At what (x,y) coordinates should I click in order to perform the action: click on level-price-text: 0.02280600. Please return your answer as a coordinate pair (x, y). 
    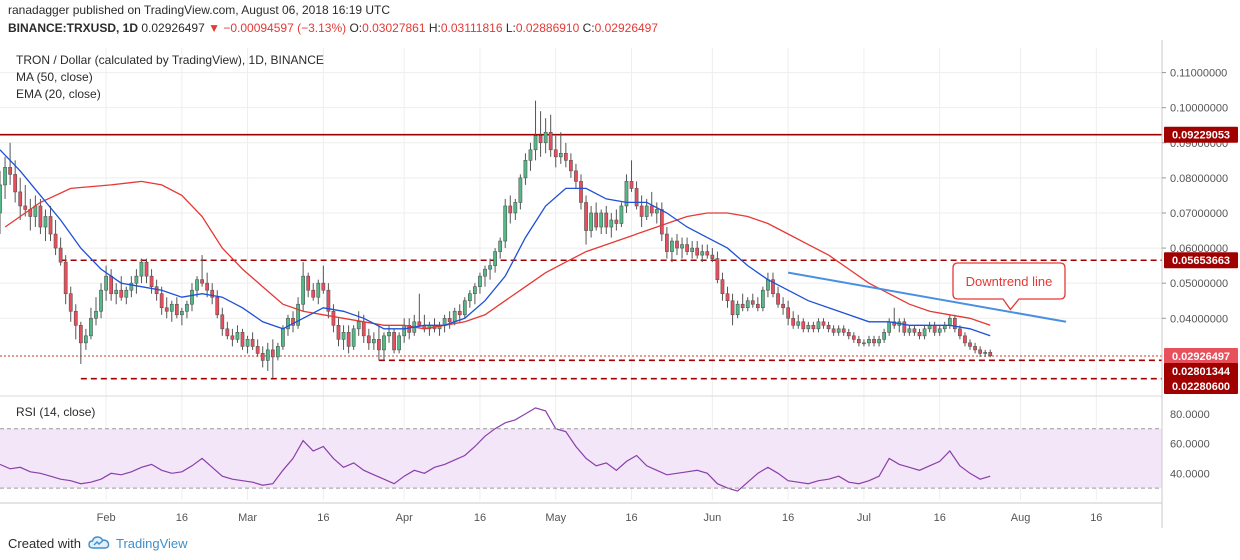
    Looking at the image, I should click on (1201, 387).